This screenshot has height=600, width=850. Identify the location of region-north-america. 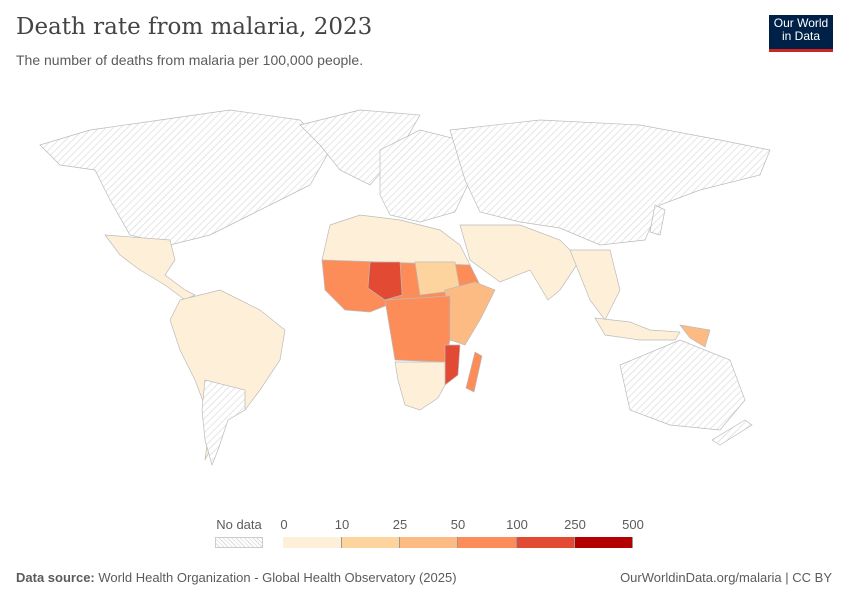
(185, 177).